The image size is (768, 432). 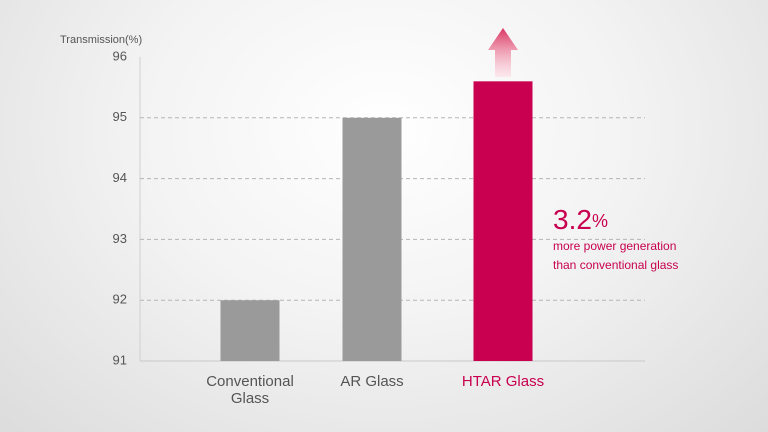 What do you see at coordinates (120, 359) in the screenshot?
I see `y-tick-label: 91` at bounding box center [120, 359].